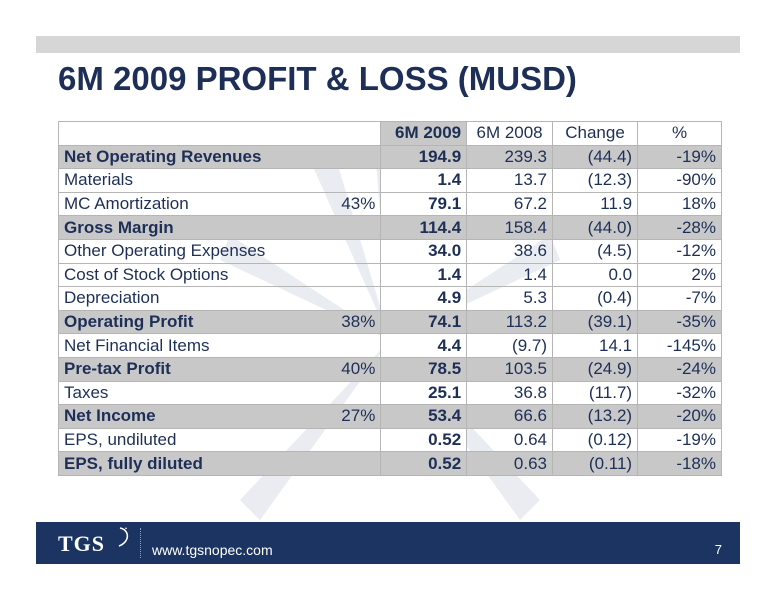 The width and height of the screenshot is (776, 600). Describe the element at coordinates (509, 133) in the screenshot. I see `header-6m-2008: 6M 2008` at that location.